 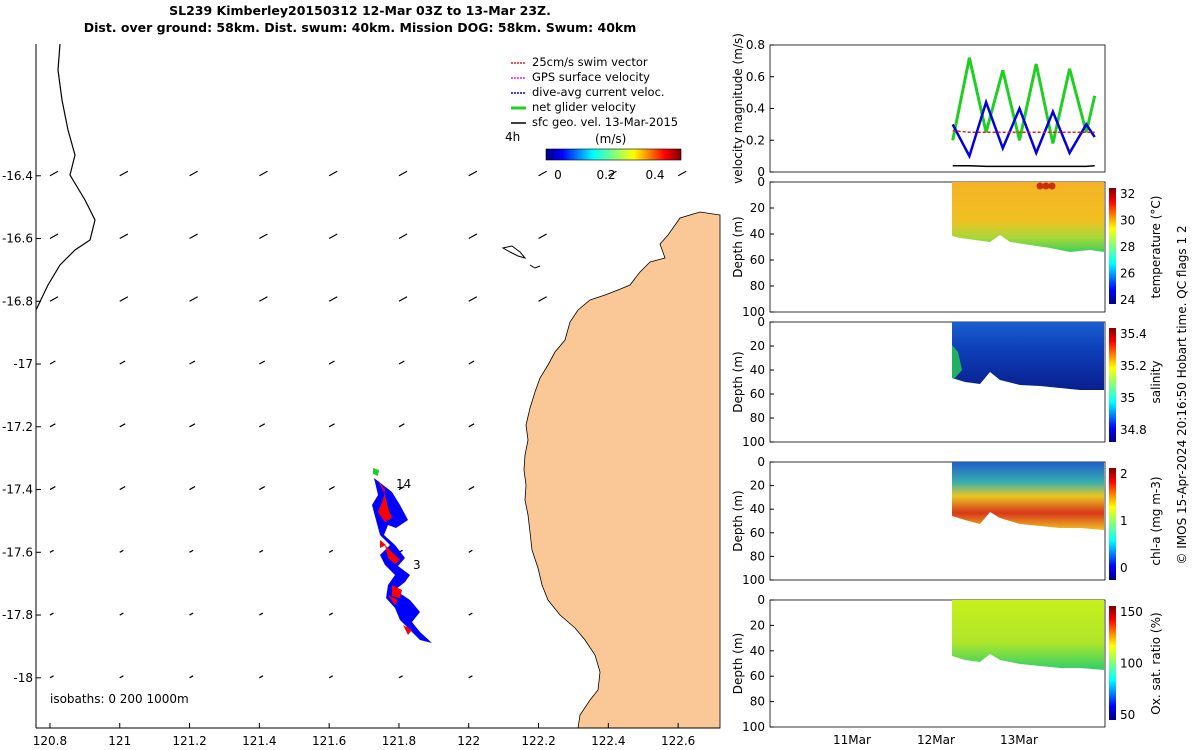 What do you see at coordinates (1028, 356) in the screenshot?
I see `salinity-section` at bounding box center [1028, 356].